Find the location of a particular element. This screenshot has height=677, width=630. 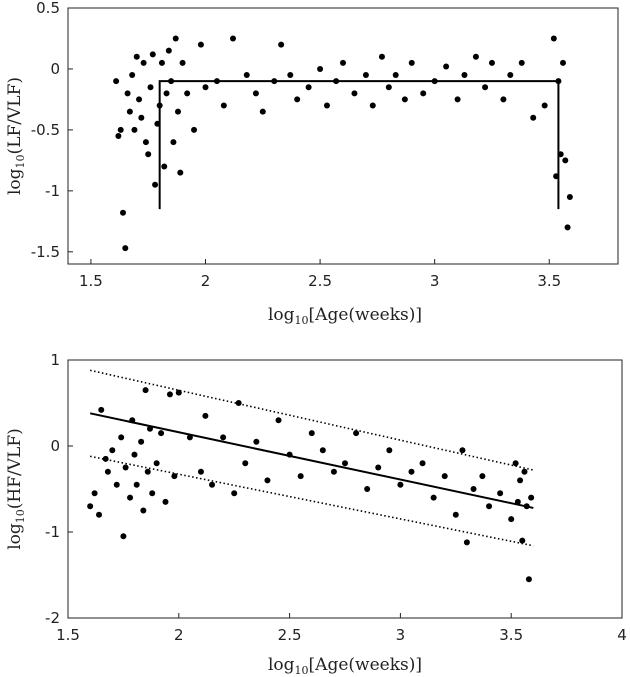

lf-vlf-y-axis-label: log10(LF/VLF) is located at coordinates (16, 136).